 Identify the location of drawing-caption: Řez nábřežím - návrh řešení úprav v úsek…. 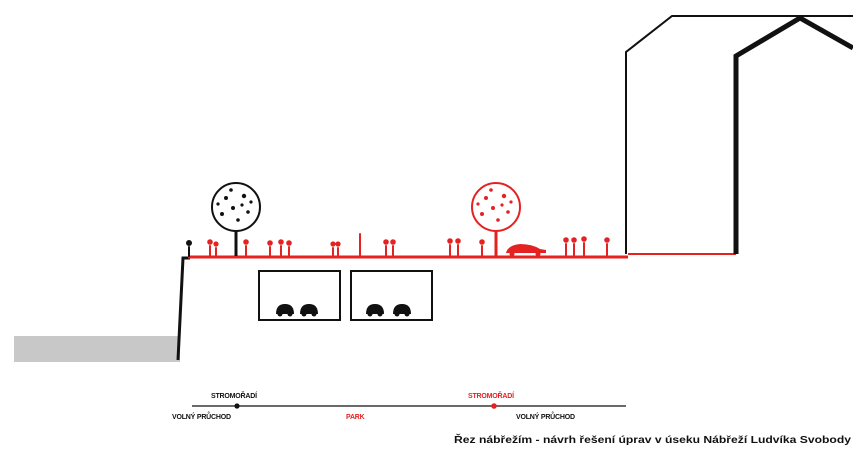
(653, 439).